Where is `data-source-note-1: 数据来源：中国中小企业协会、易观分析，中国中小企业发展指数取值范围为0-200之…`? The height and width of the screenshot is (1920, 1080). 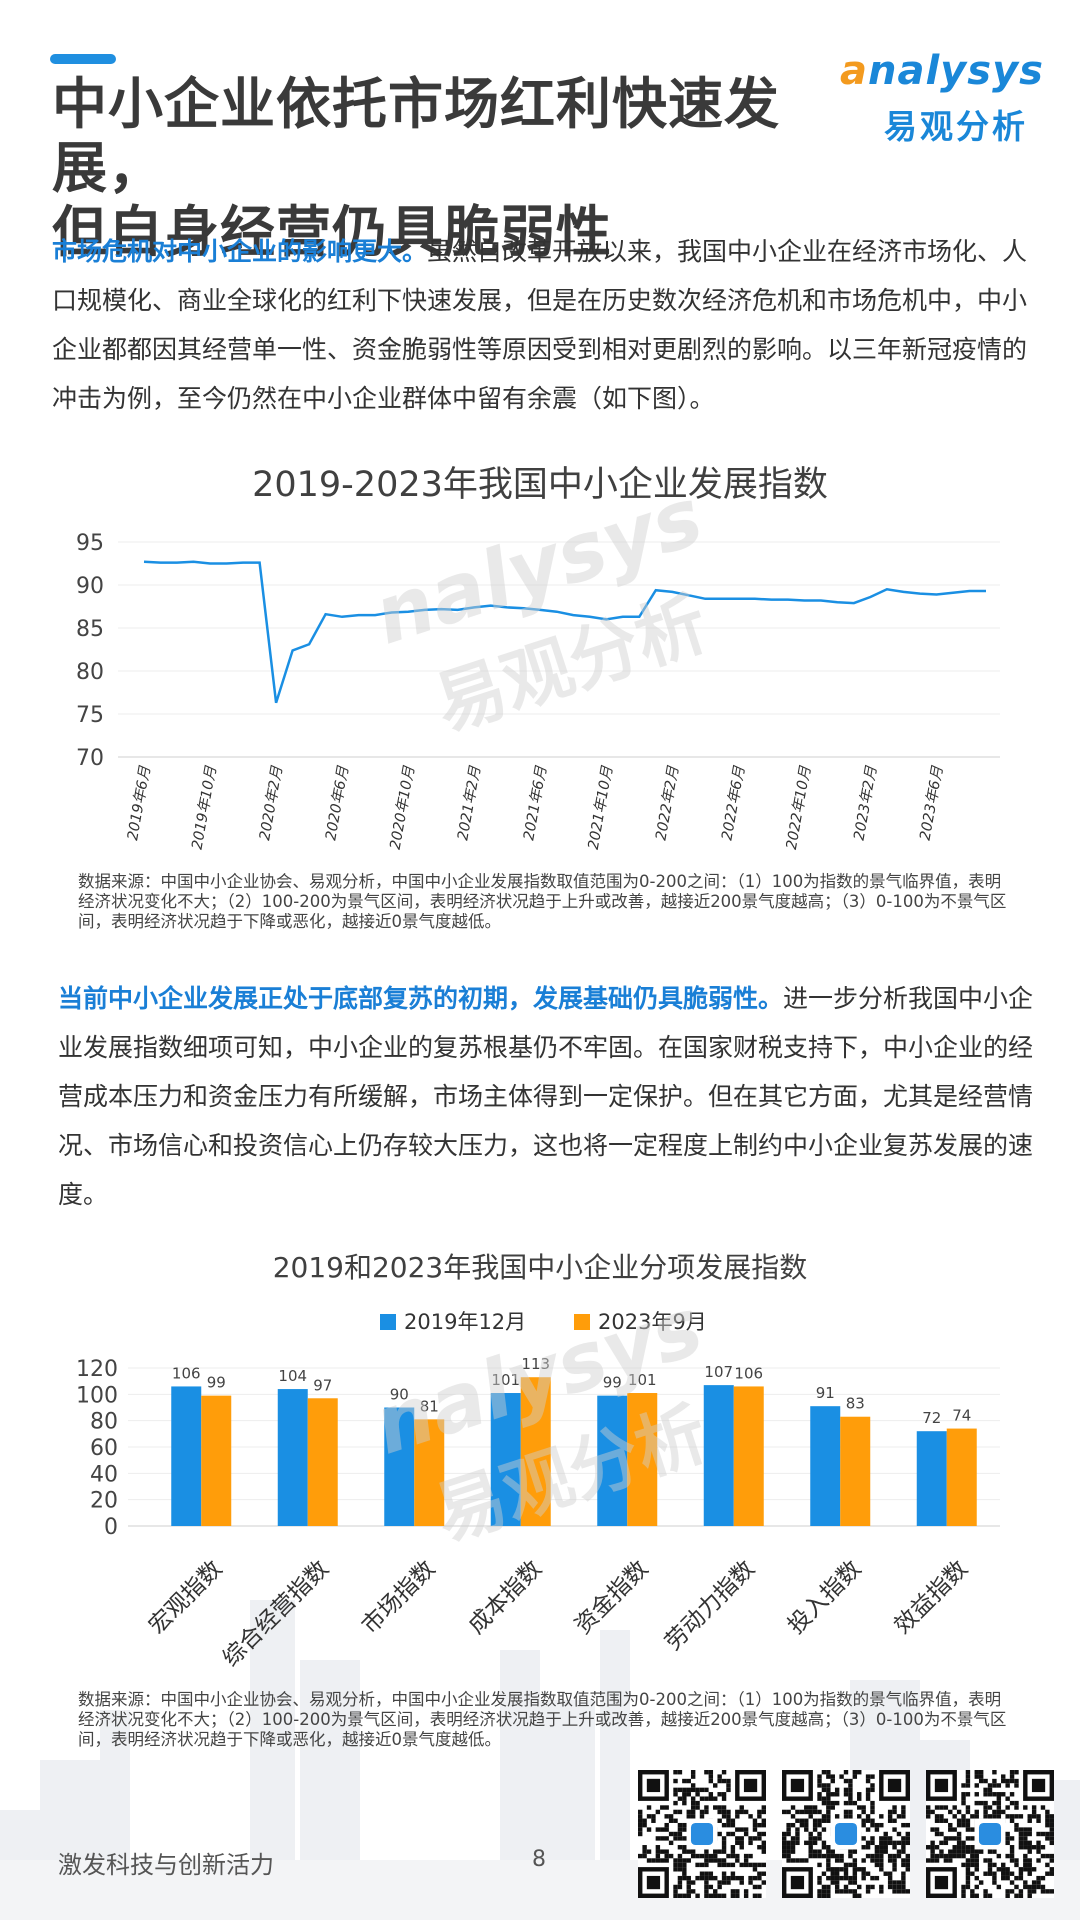 data-source-note-1: 数据来源：中国中小企业协会、易观分析，中国中小企业发展指数取值范围为0-200之… is located at coordinates (542, 901).